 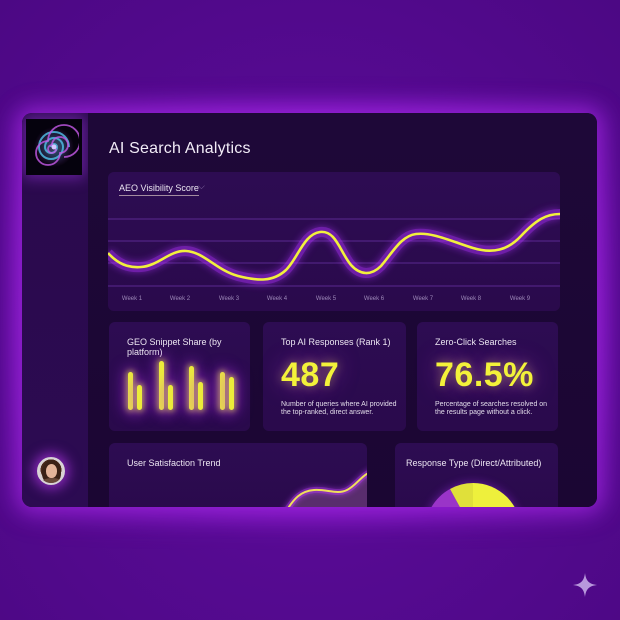 What do you see at coordinates (179, 376) in the screenshot?
I see `geo-snippet-card: GEO Snippet Share (by platform)` at bounding box center [179, 376].